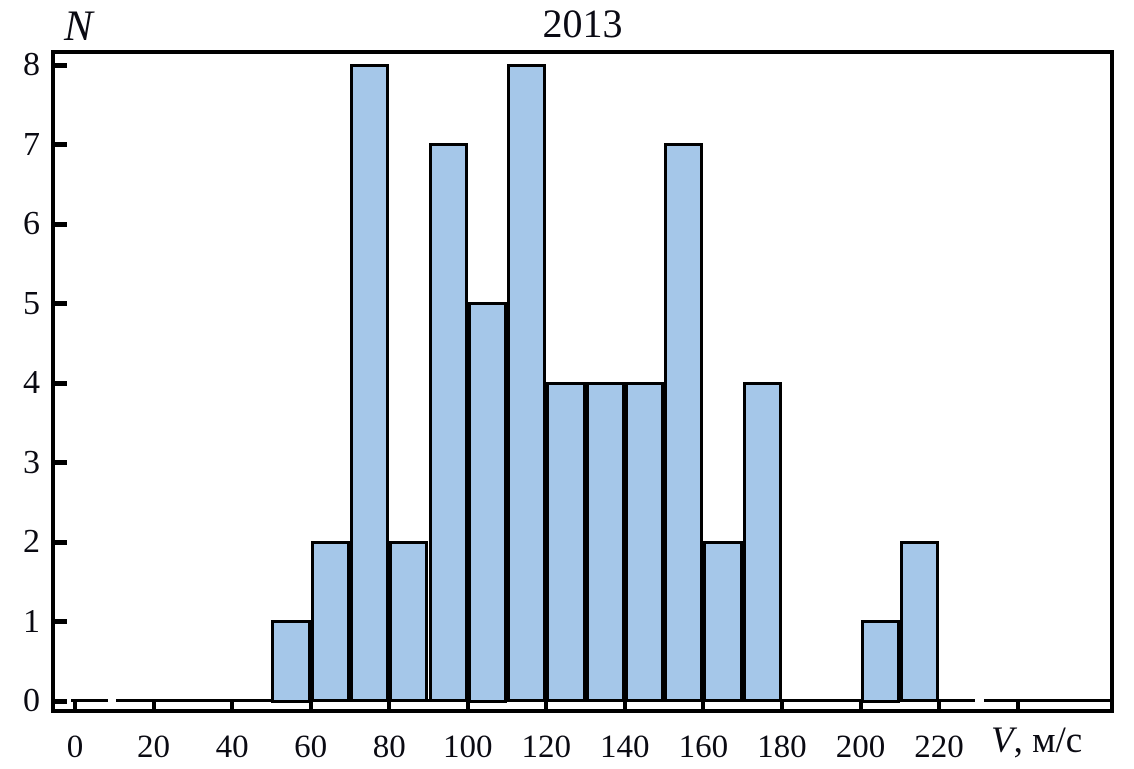 This screenshot has height=769, width=1134. Describe the element at coordinates (546, 747) in the screenshot. I see `x-axis-tick-label-120: 120` at that location.